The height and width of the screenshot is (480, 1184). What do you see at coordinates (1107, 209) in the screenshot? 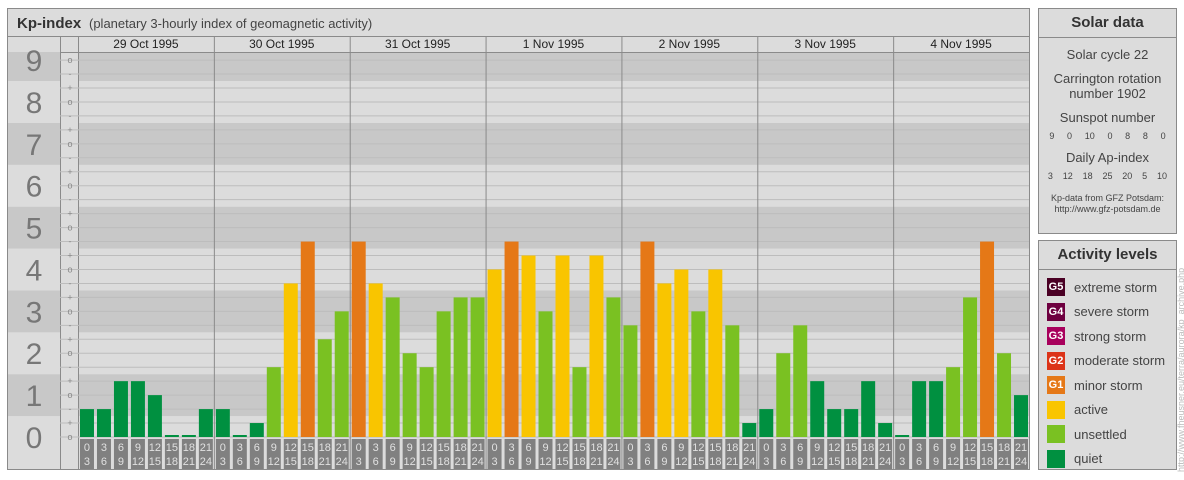
I see `source-link: http://www.gfz-potsdam.de` at bounding box center [1107, 209].